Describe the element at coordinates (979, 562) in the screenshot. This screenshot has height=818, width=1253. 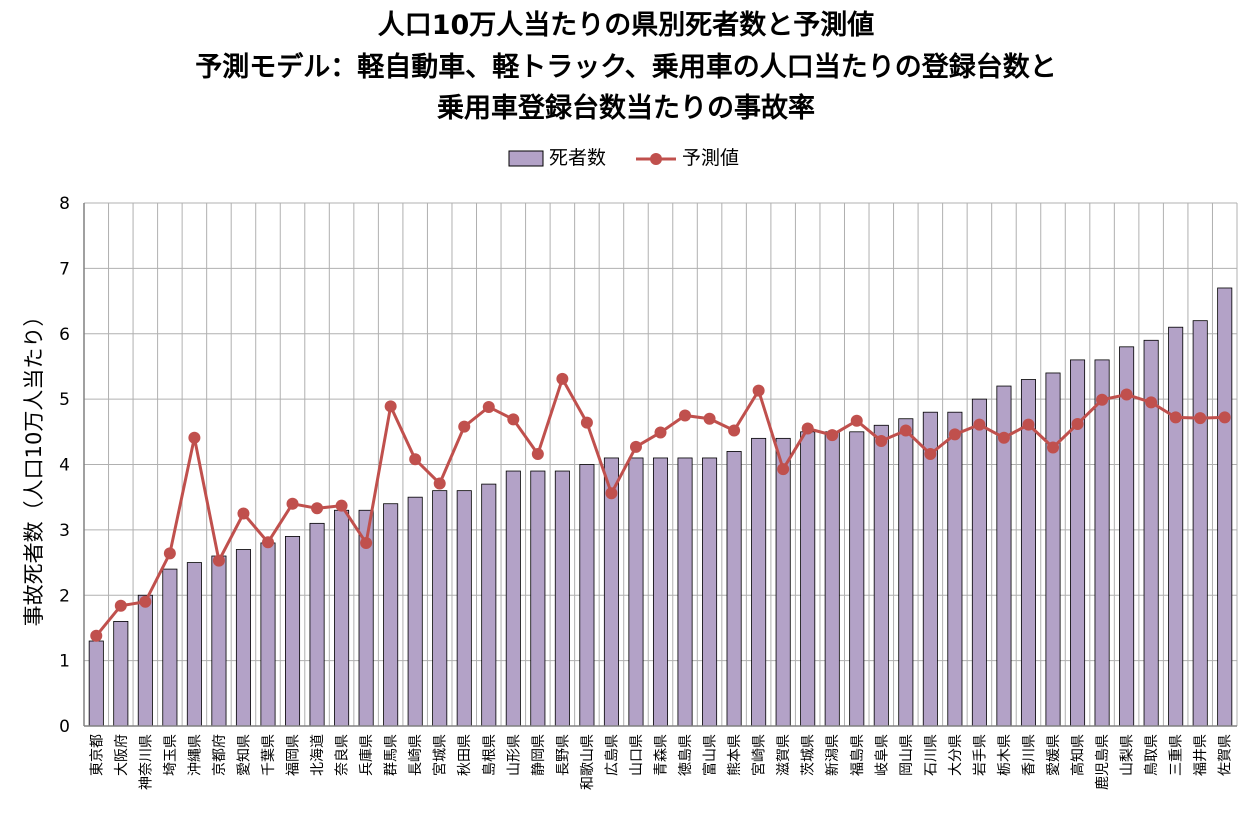
I see `bar-岩手県` at that location.